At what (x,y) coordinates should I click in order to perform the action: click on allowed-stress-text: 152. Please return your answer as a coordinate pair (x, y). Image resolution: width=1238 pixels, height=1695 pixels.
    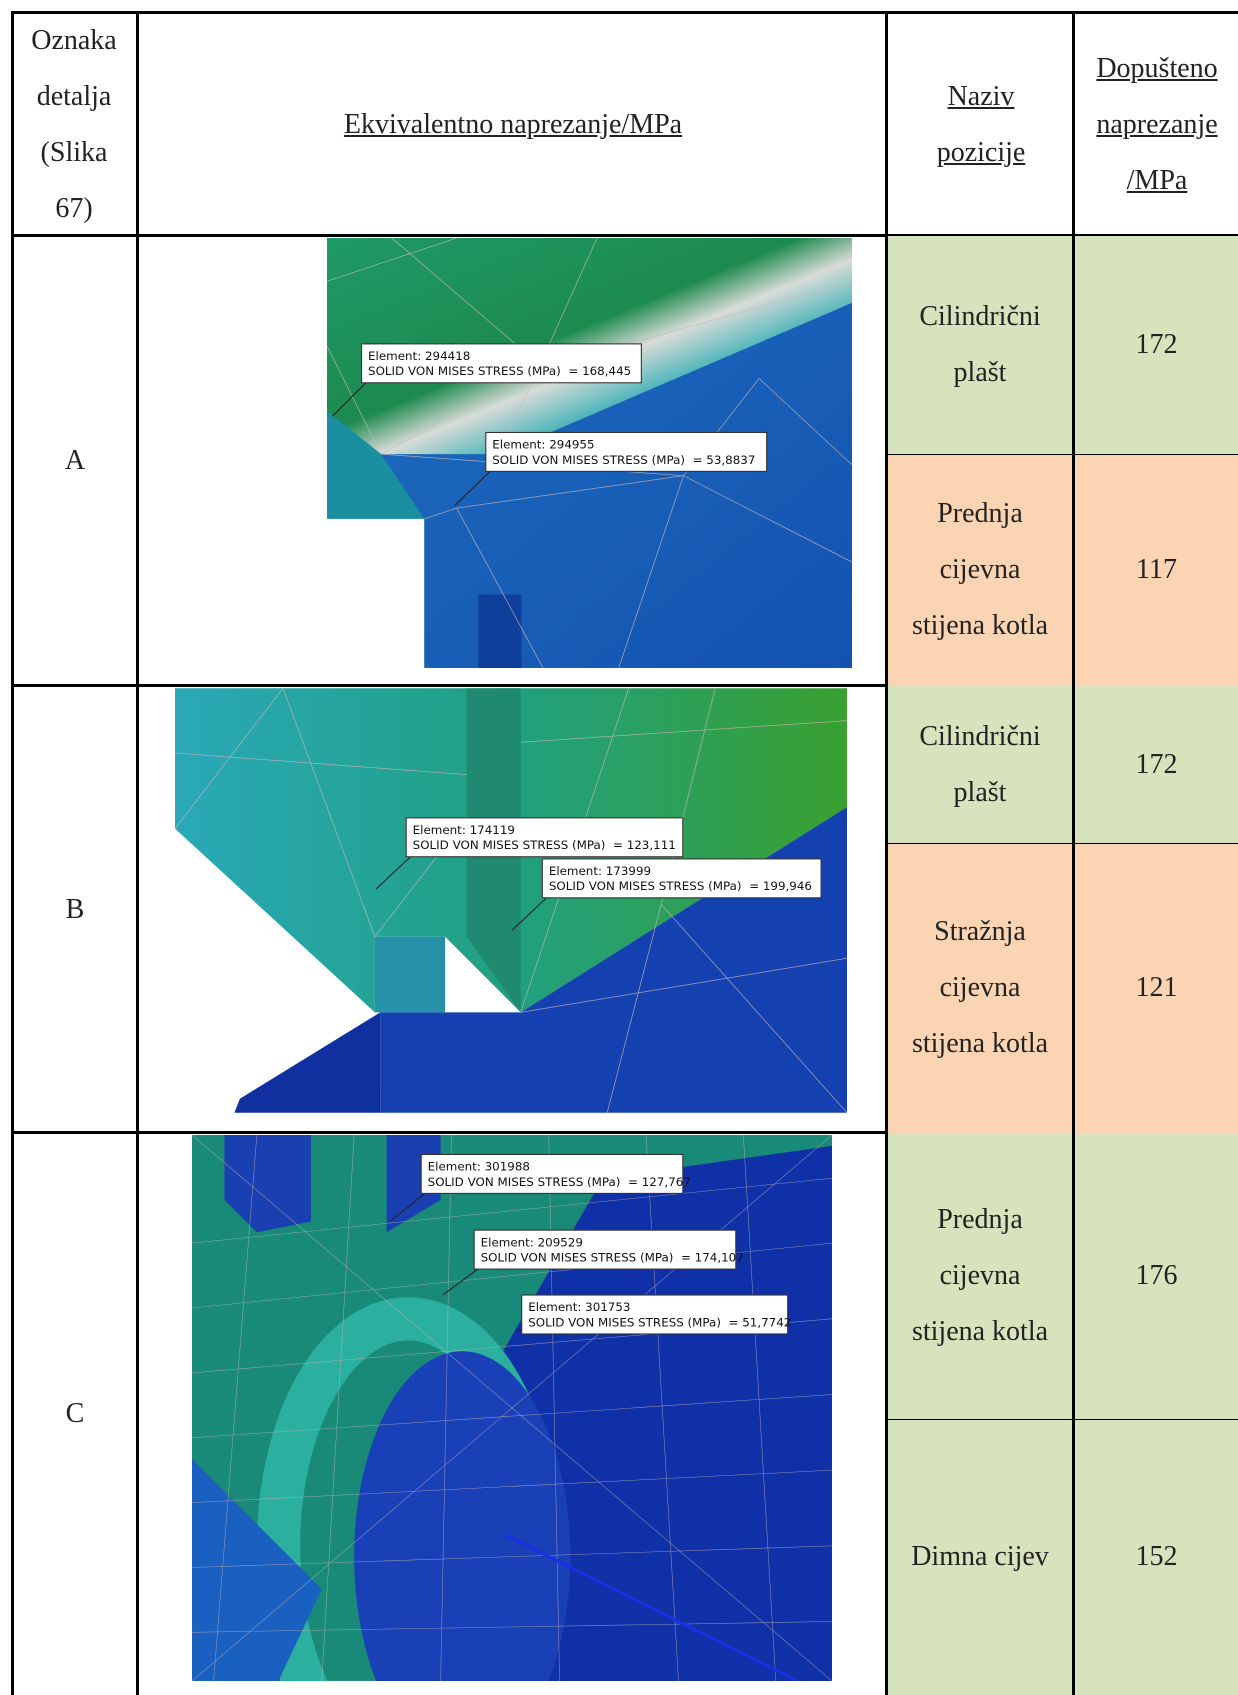
    Looking at the image, I should click on (1156, 1556).